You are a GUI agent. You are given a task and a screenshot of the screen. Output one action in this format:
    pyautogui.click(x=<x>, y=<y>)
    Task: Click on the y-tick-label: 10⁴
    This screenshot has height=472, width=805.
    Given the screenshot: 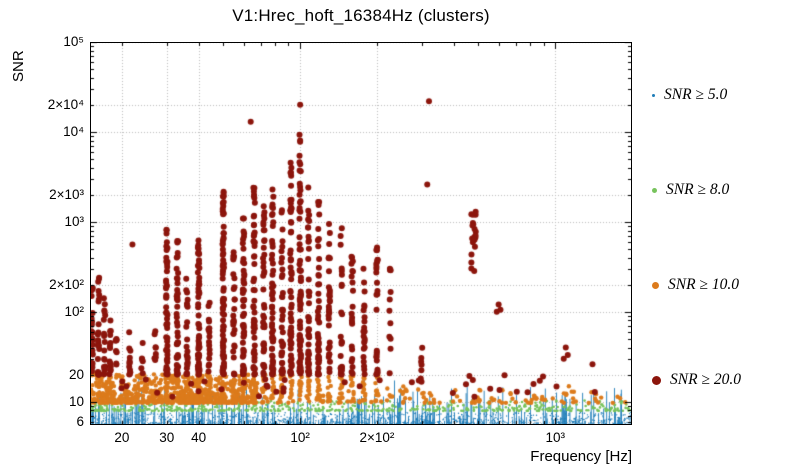 What is the action you would take?
    pyautogui.click(x=73, y=131)
    